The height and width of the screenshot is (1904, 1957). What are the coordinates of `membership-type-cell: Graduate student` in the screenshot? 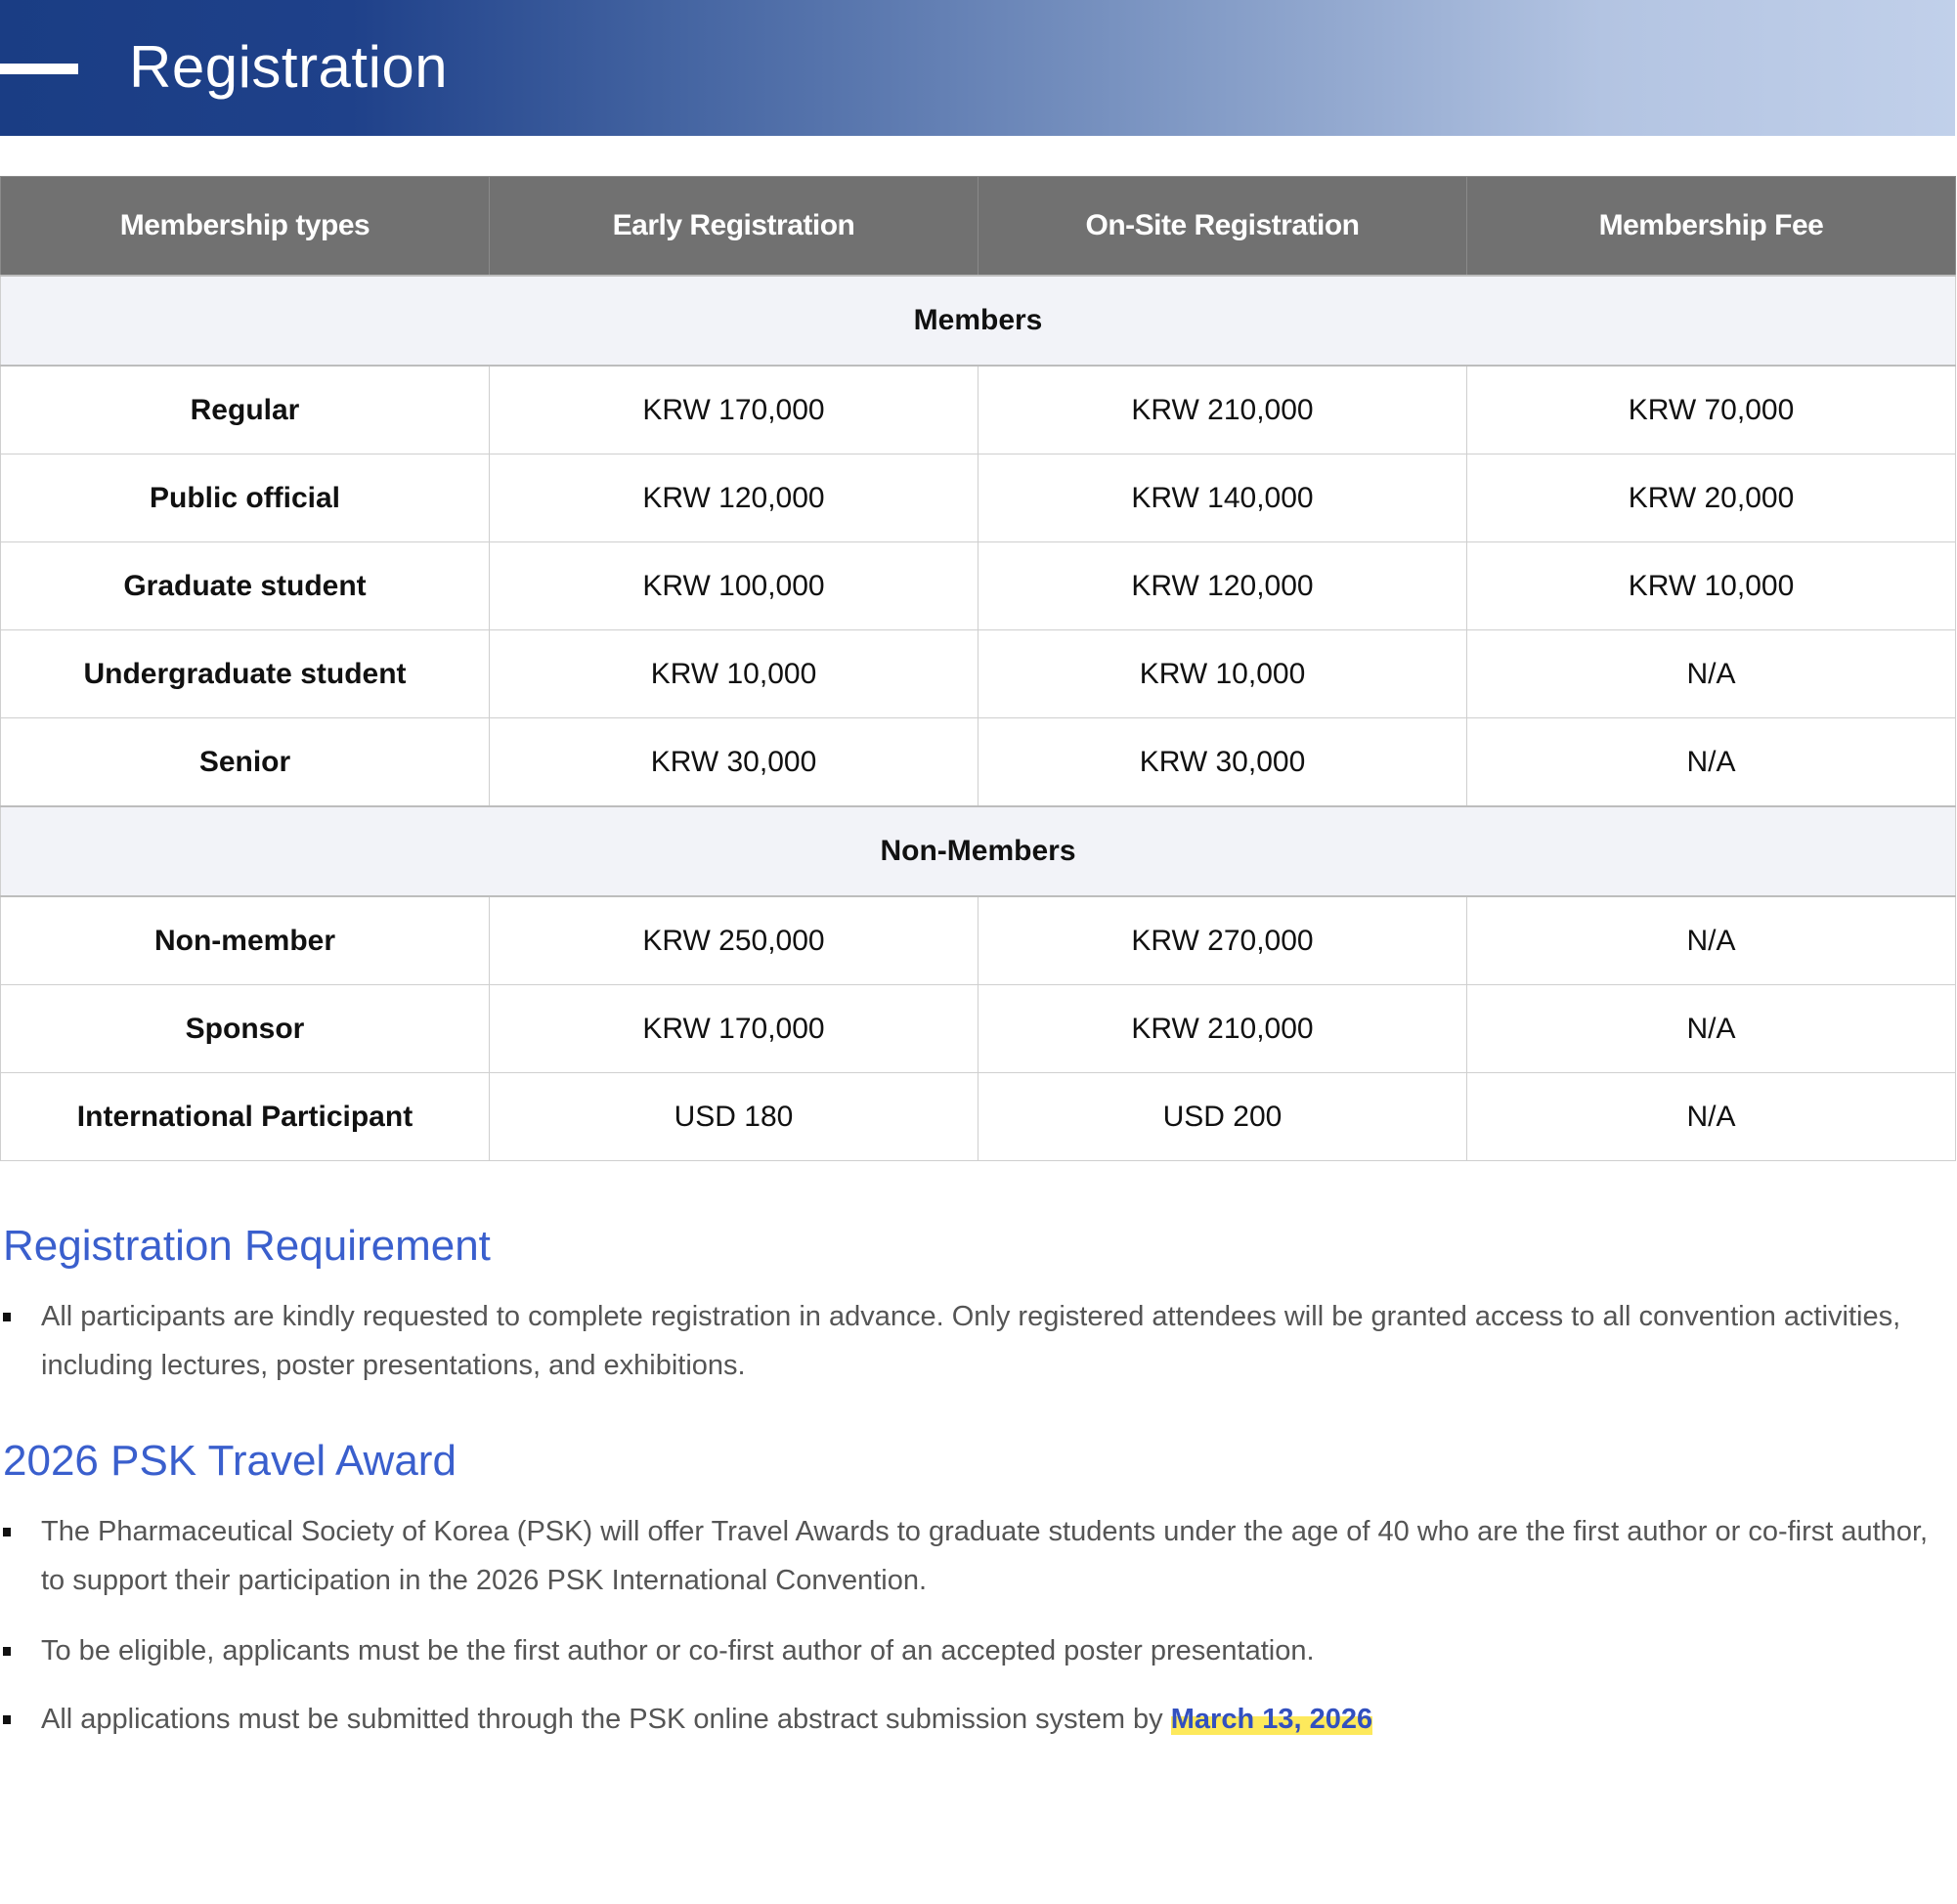 It's located at (245, 585).